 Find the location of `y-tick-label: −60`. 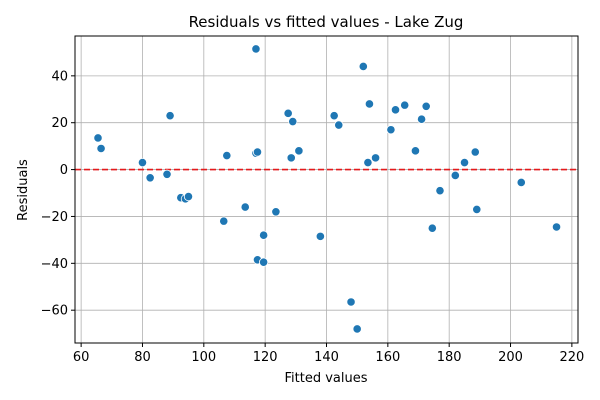

y-tick-label: −60 is located at coordinates (54, 311).